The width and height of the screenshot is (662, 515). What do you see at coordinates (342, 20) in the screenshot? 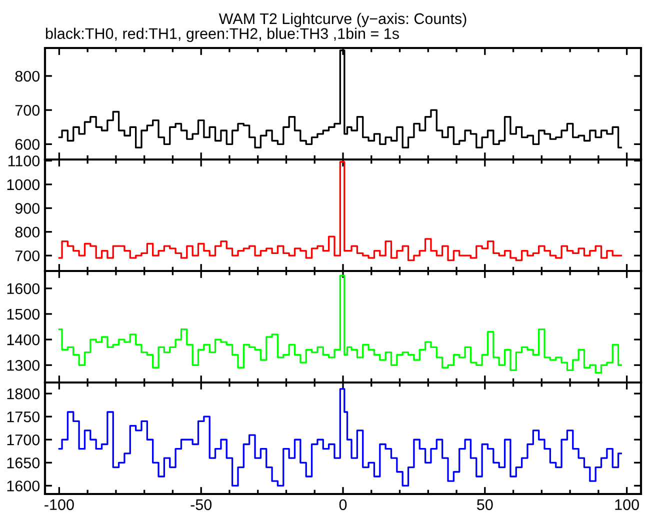
I see `chart-title: WAM T2 Lightcurve (y−axis: Counts)` at bounding box center [342, 20].